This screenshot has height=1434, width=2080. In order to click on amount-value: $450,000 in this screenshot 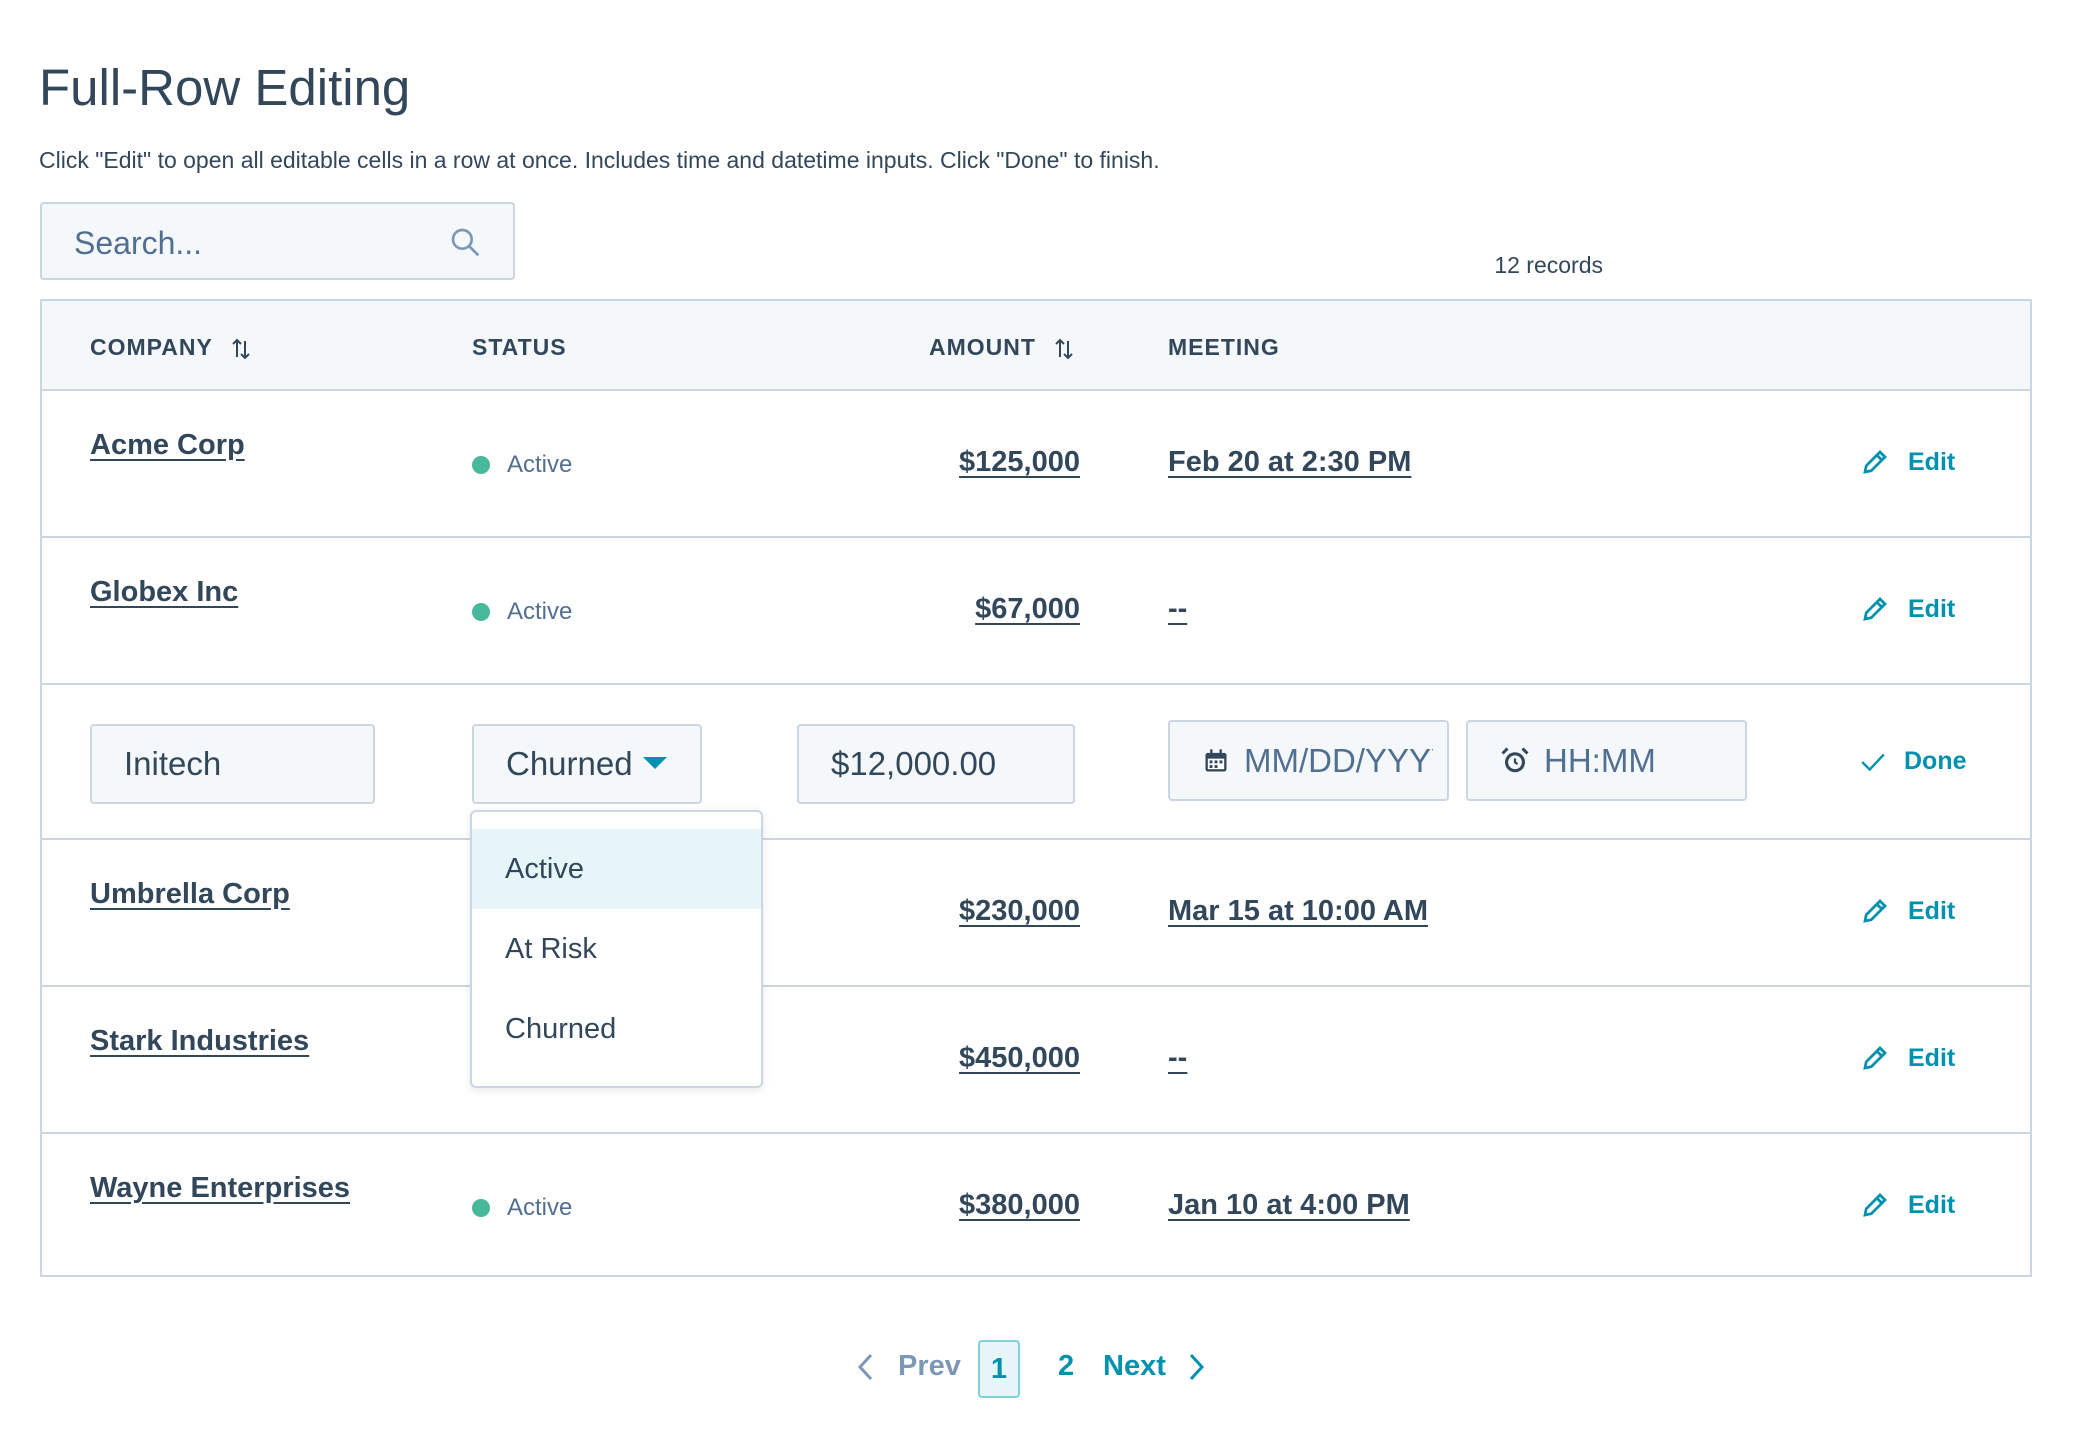, I will do `click(1019, 1058)`.